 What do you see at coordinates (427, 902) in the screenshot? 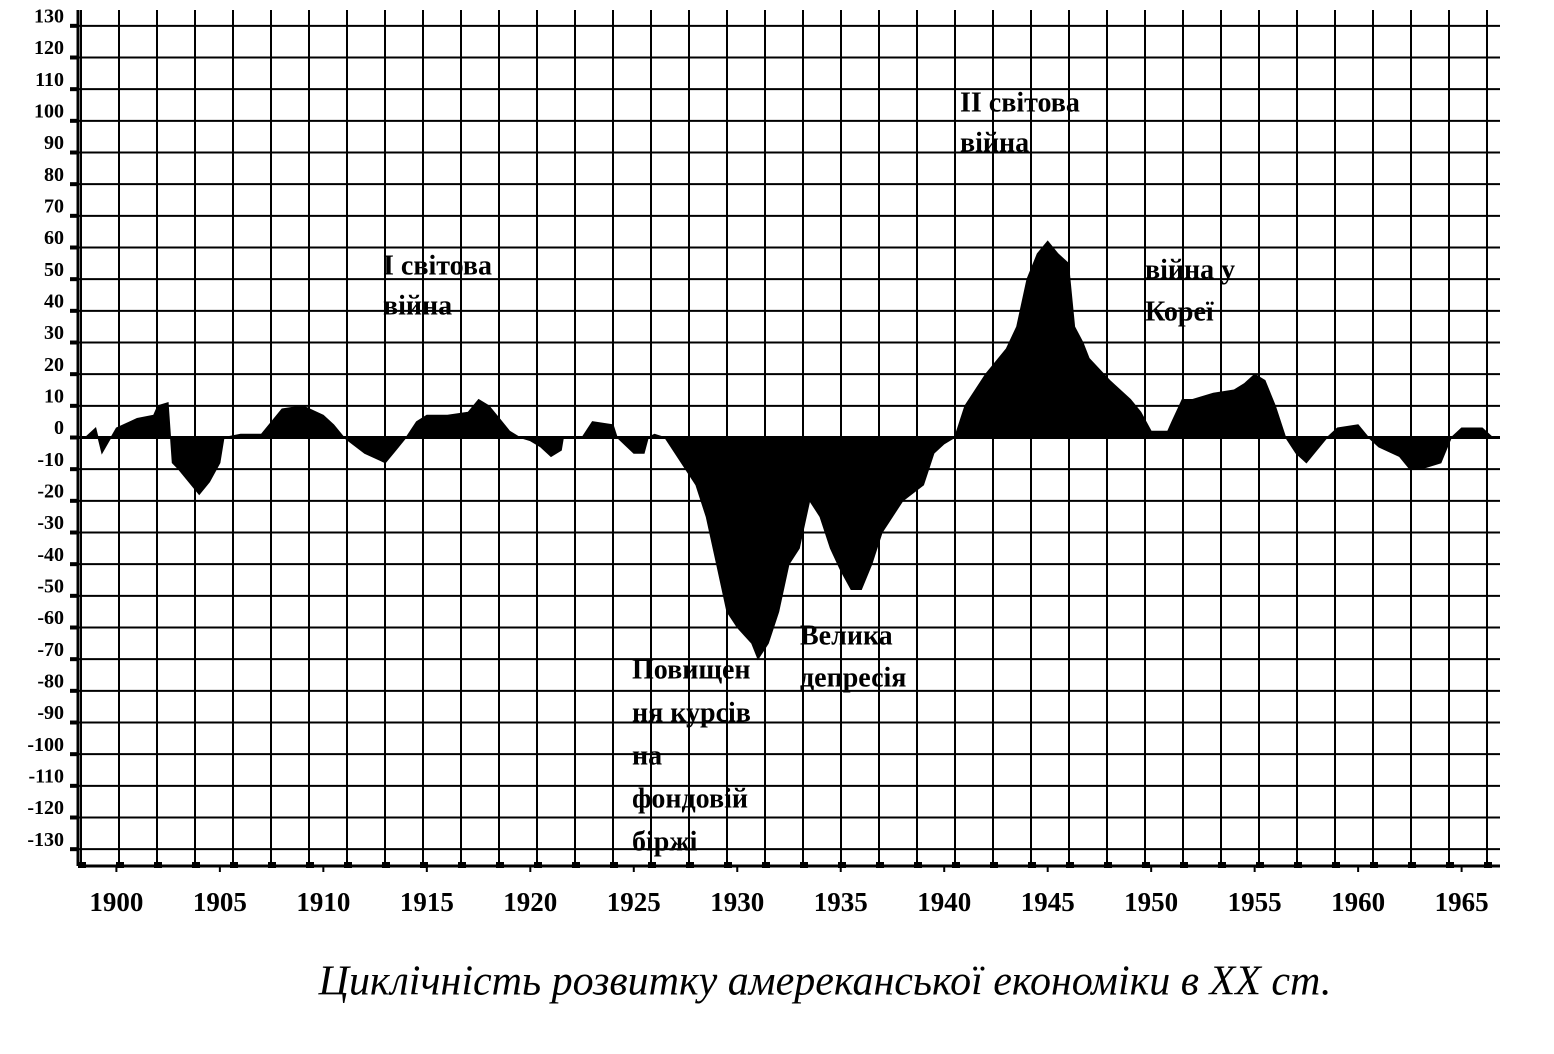
I see `x-tick-label: 1915` at bounding box center [427, 902].